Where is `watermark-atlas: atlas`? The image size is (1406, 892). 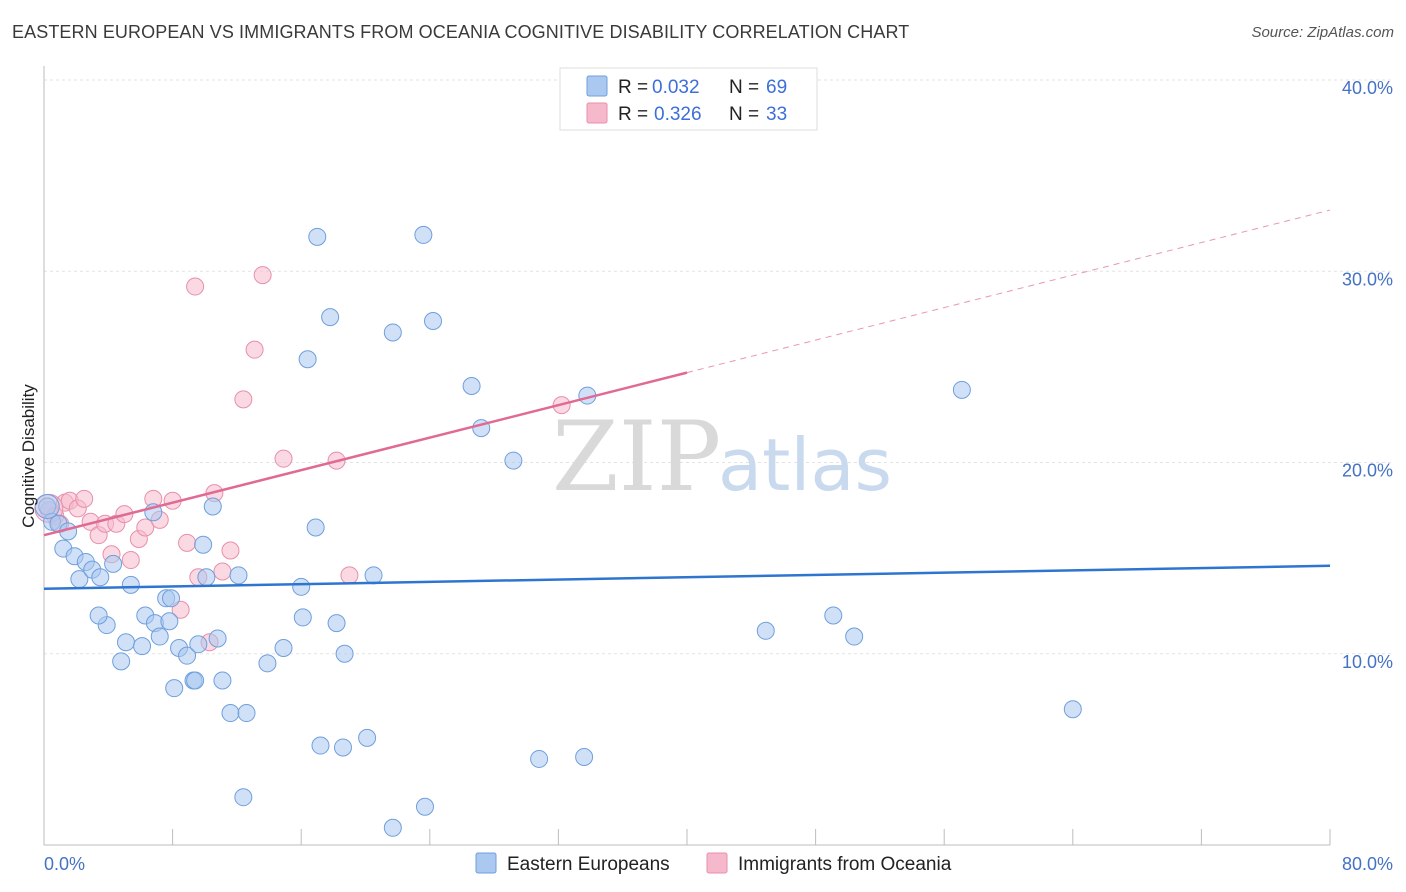
watermark-atlas: atlas is located at coordinates (805, 465).